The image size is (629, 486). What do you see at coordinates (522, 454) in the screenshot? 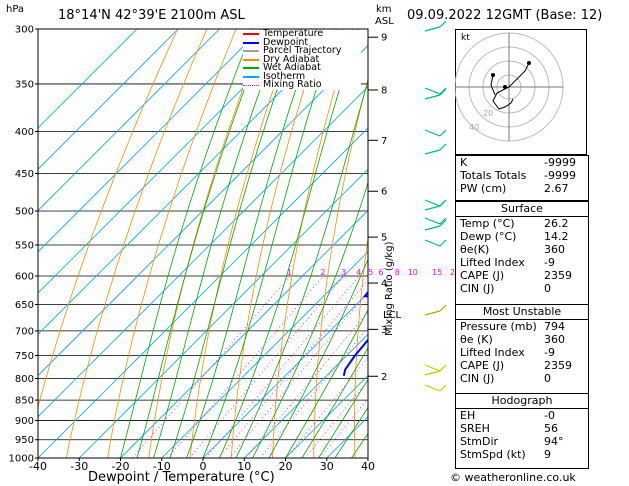
I see `table-row: StmSpd (kt) 9` at bounding box center [522, 454].